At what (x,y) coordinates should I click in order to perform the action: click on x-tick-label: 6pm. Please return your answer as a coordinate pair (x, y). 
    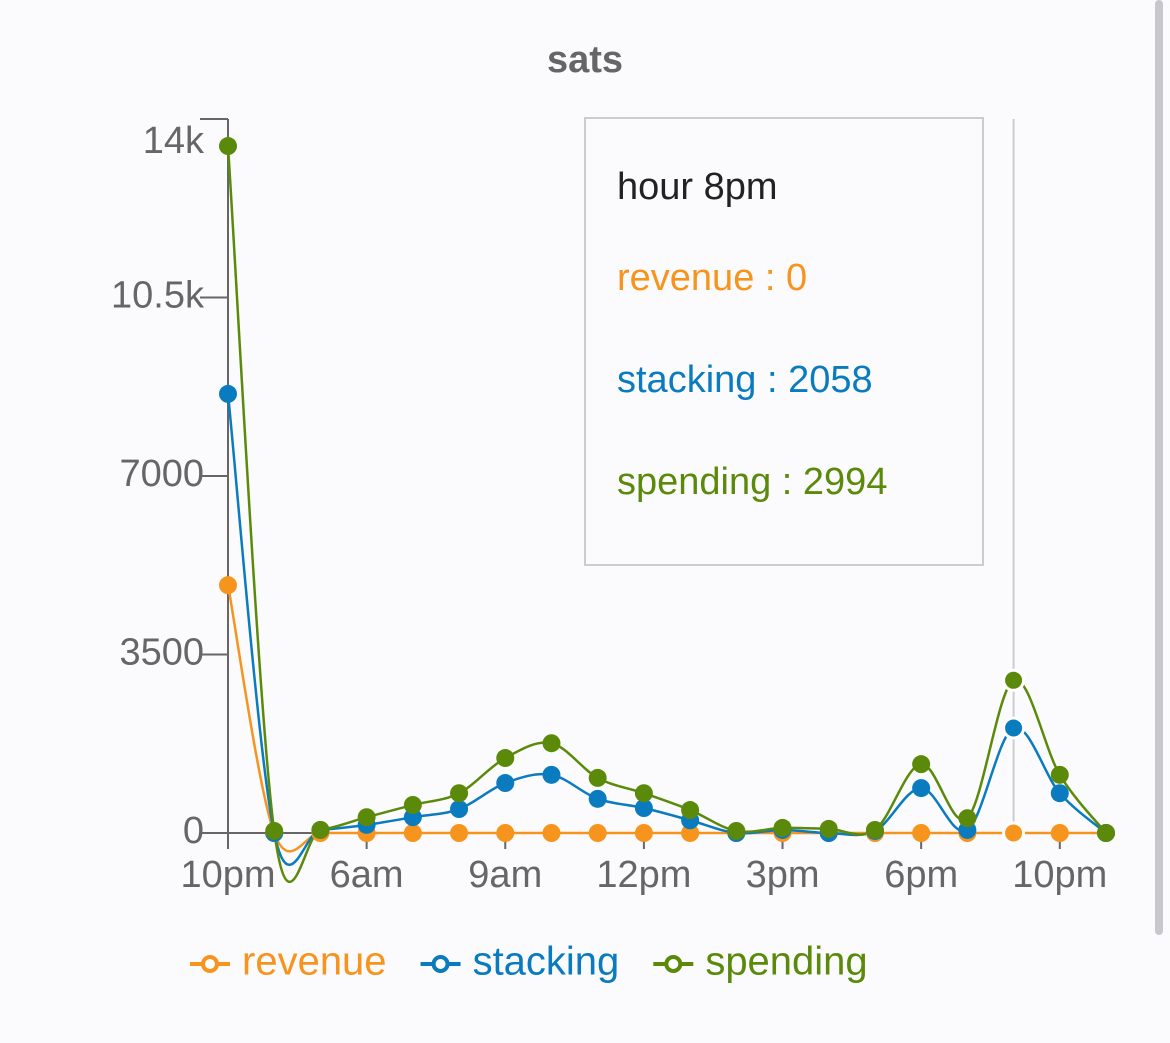
    Looking at the image, I should click on (921, 875).